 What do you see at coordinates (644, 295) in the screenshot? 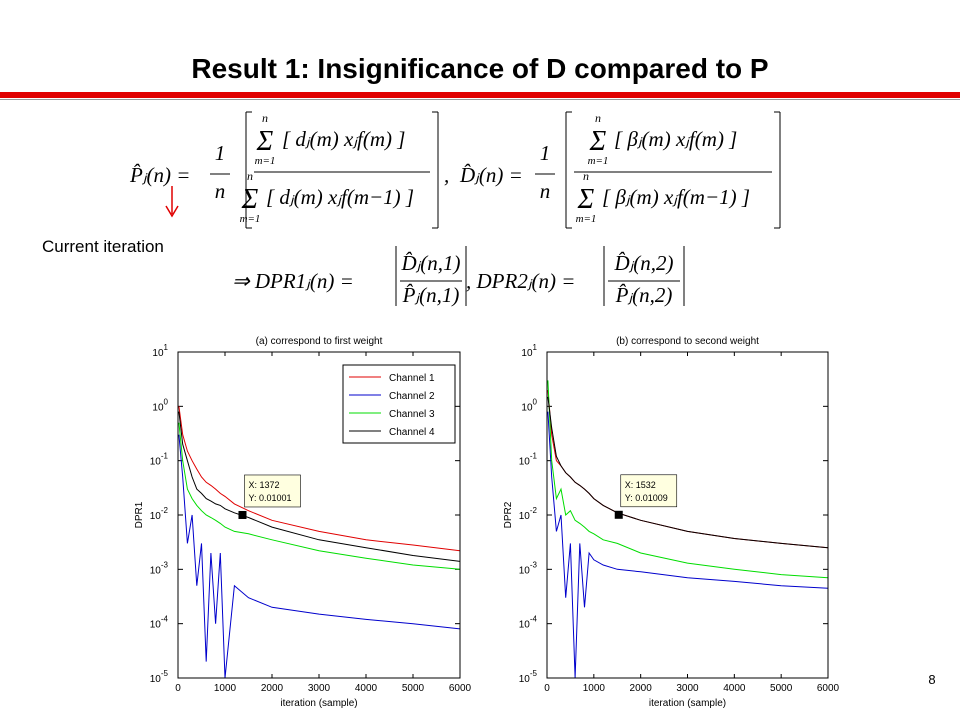
I see `eq-text: P̂ⱼ(n,2)` at bounding box center [644, 295].